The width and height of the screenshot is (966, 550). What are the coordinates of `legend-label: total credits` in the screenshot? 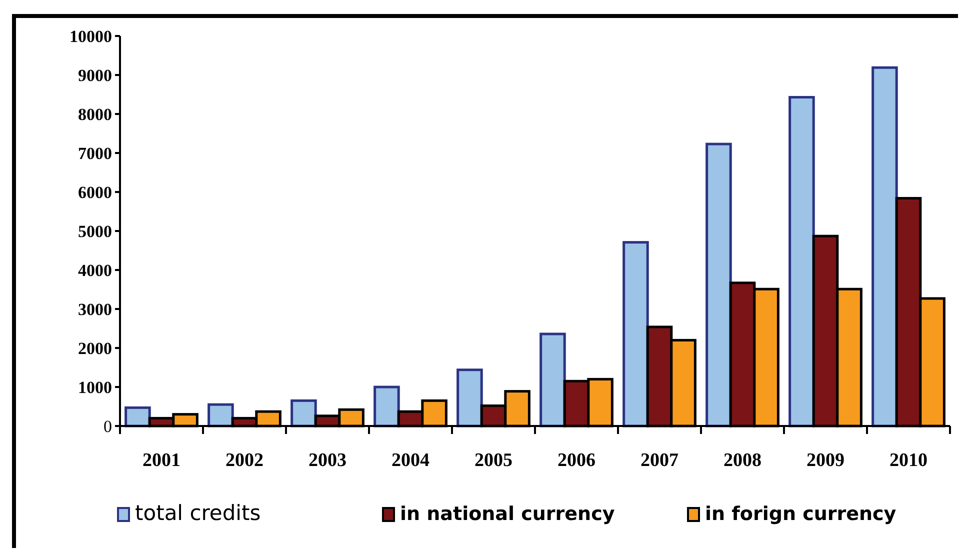 It's located at (198, 513).